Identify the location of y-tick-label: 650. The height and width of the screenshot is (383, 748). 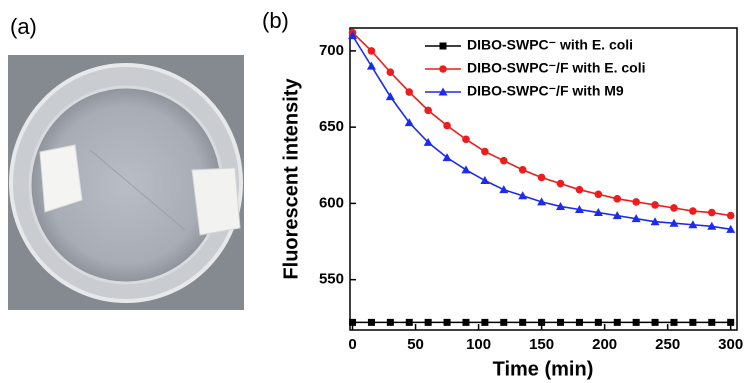
(331, 126).